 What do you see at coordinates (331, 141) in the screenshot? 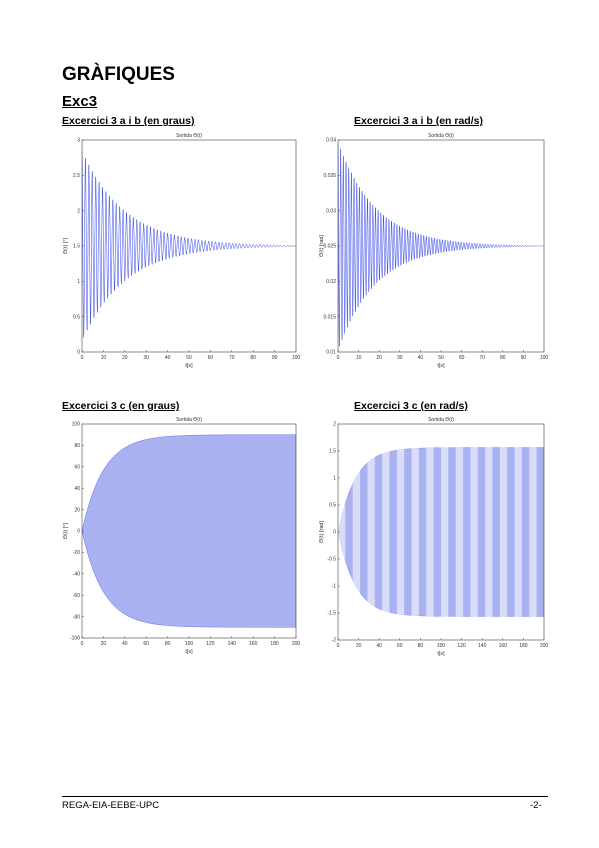
I see `y-tick-label: 0.04` at bounding box center [331, 141].